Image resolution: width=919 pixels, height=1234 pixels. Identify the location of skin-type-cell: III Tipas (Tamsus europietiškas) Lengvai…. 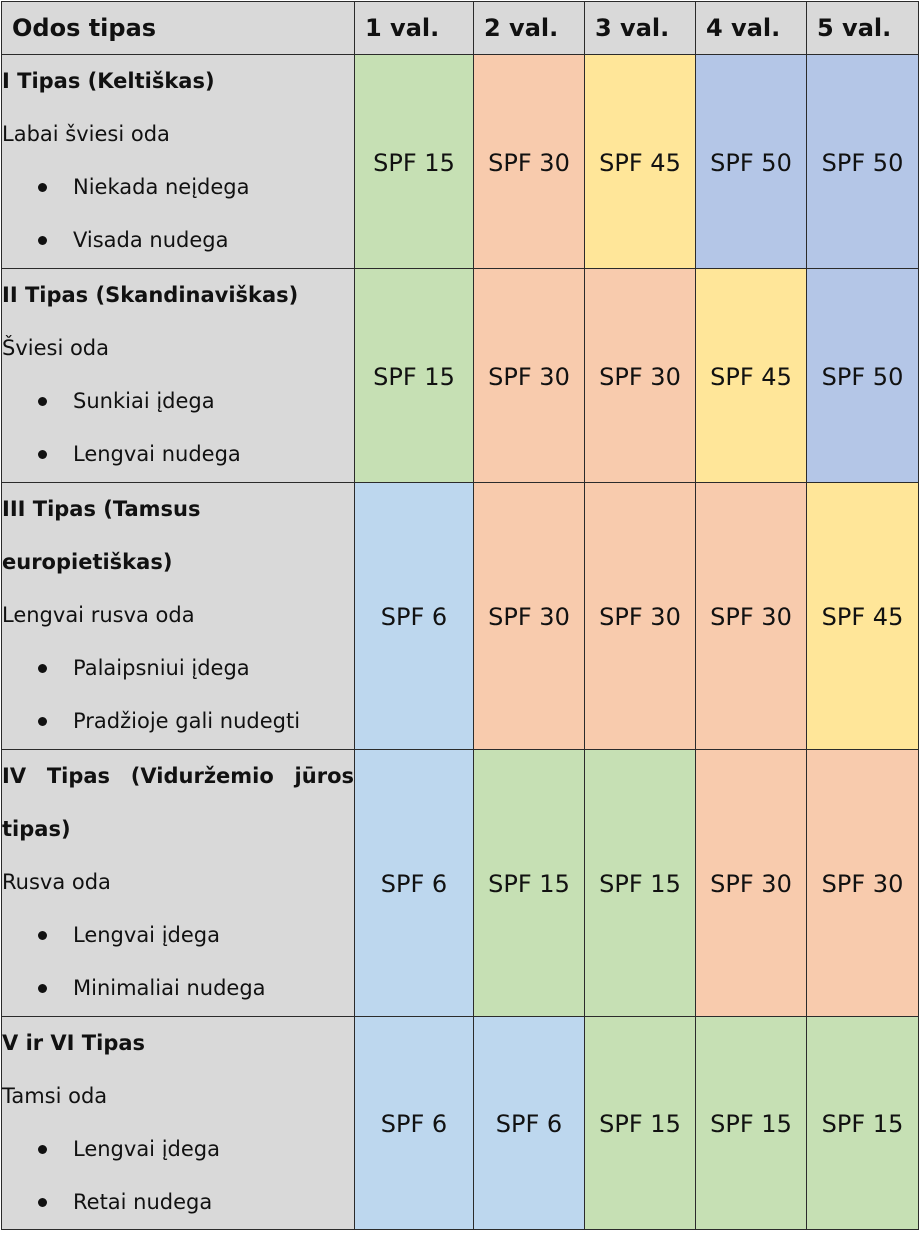
(178, 616).